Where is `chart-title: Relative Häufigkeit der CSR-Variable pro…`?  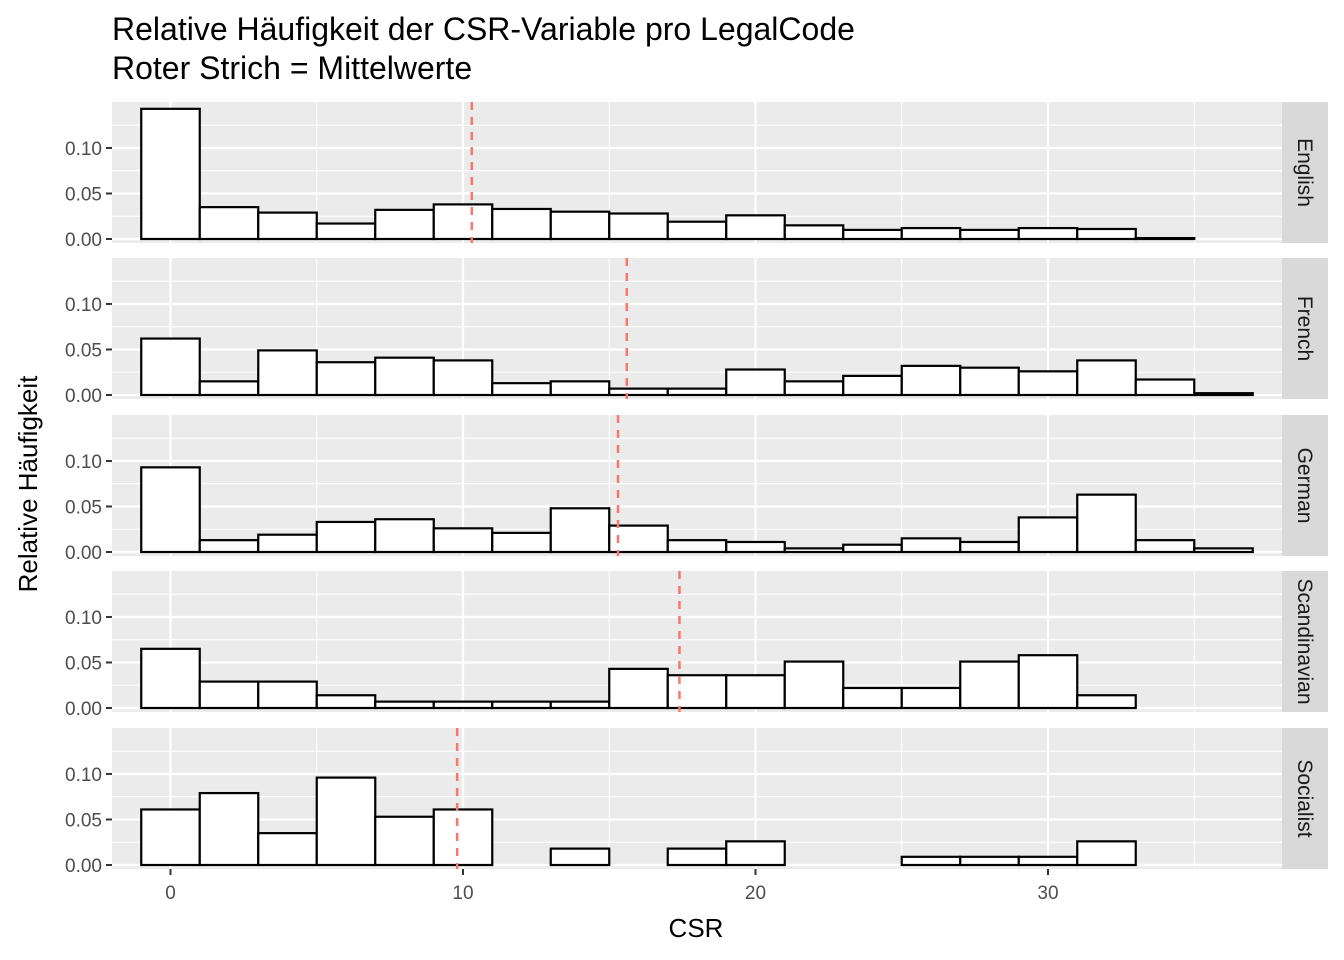
chart-title: Relative Häufigkeit der CSR-Variable pro… is located at coordinates (483, 29).